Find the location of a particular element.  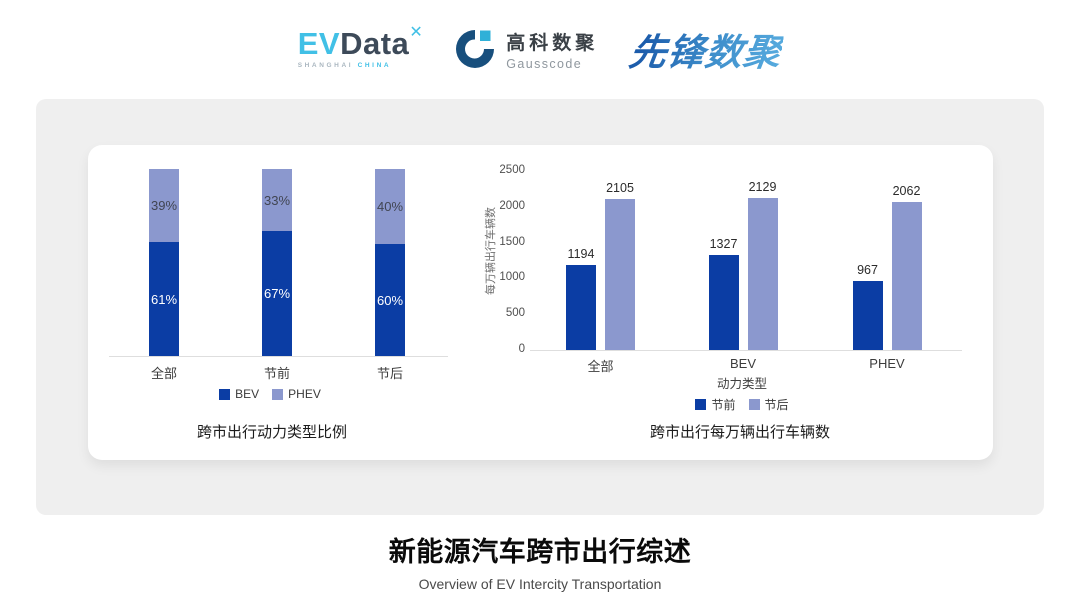

legend-label: 节后 is located at coordinates (776, 405).